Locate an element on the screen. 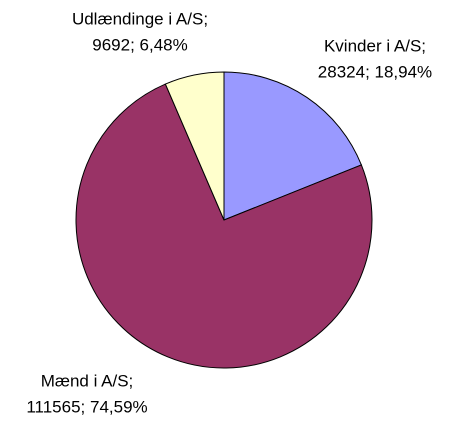 The image size is (462, 421). slice-label: Kvinder i A/S; is located at coordinates (375, 45).